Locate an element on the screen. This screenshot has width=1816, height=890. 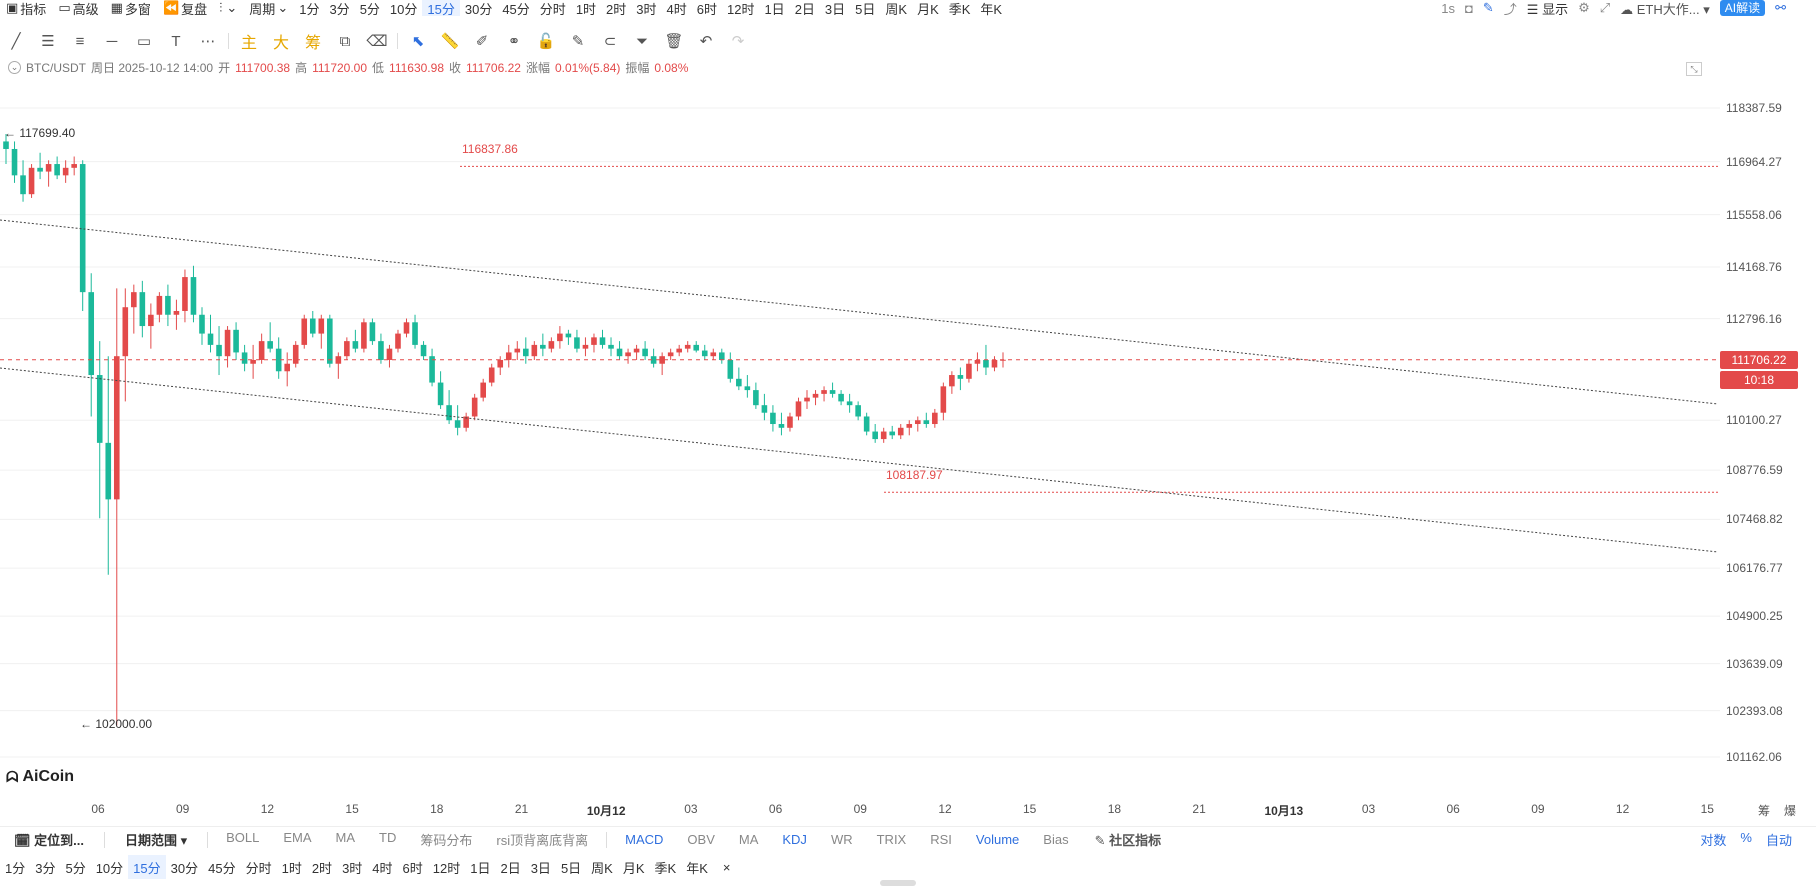
horizontal-line-icon: ─ is located at coordinates (112, 41).